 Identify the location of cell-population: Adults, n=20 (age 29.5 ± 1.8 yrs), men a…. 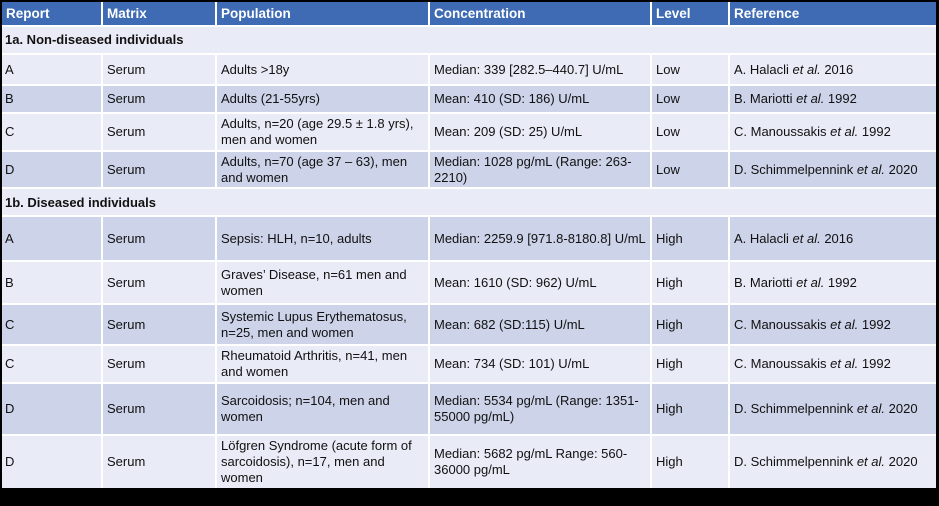
(323, 132).